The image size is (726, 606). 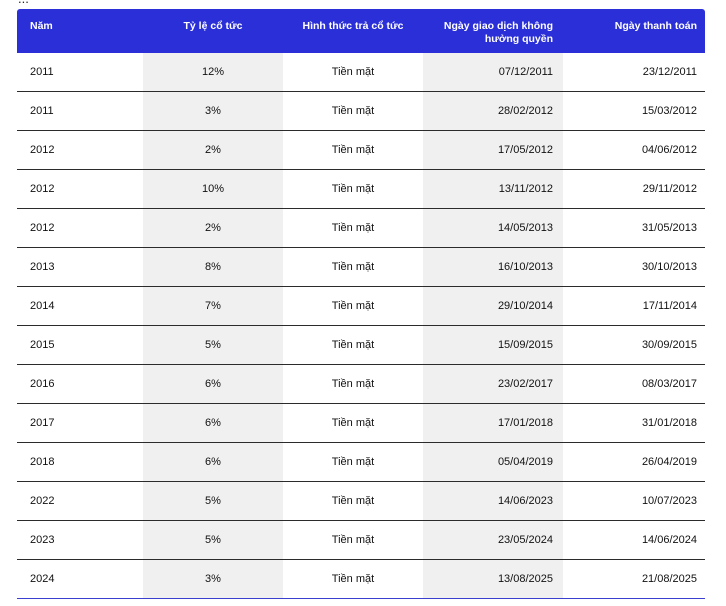 I want to click on header-payment-date: Ngày thanh toán, so click(x=655, y=26).